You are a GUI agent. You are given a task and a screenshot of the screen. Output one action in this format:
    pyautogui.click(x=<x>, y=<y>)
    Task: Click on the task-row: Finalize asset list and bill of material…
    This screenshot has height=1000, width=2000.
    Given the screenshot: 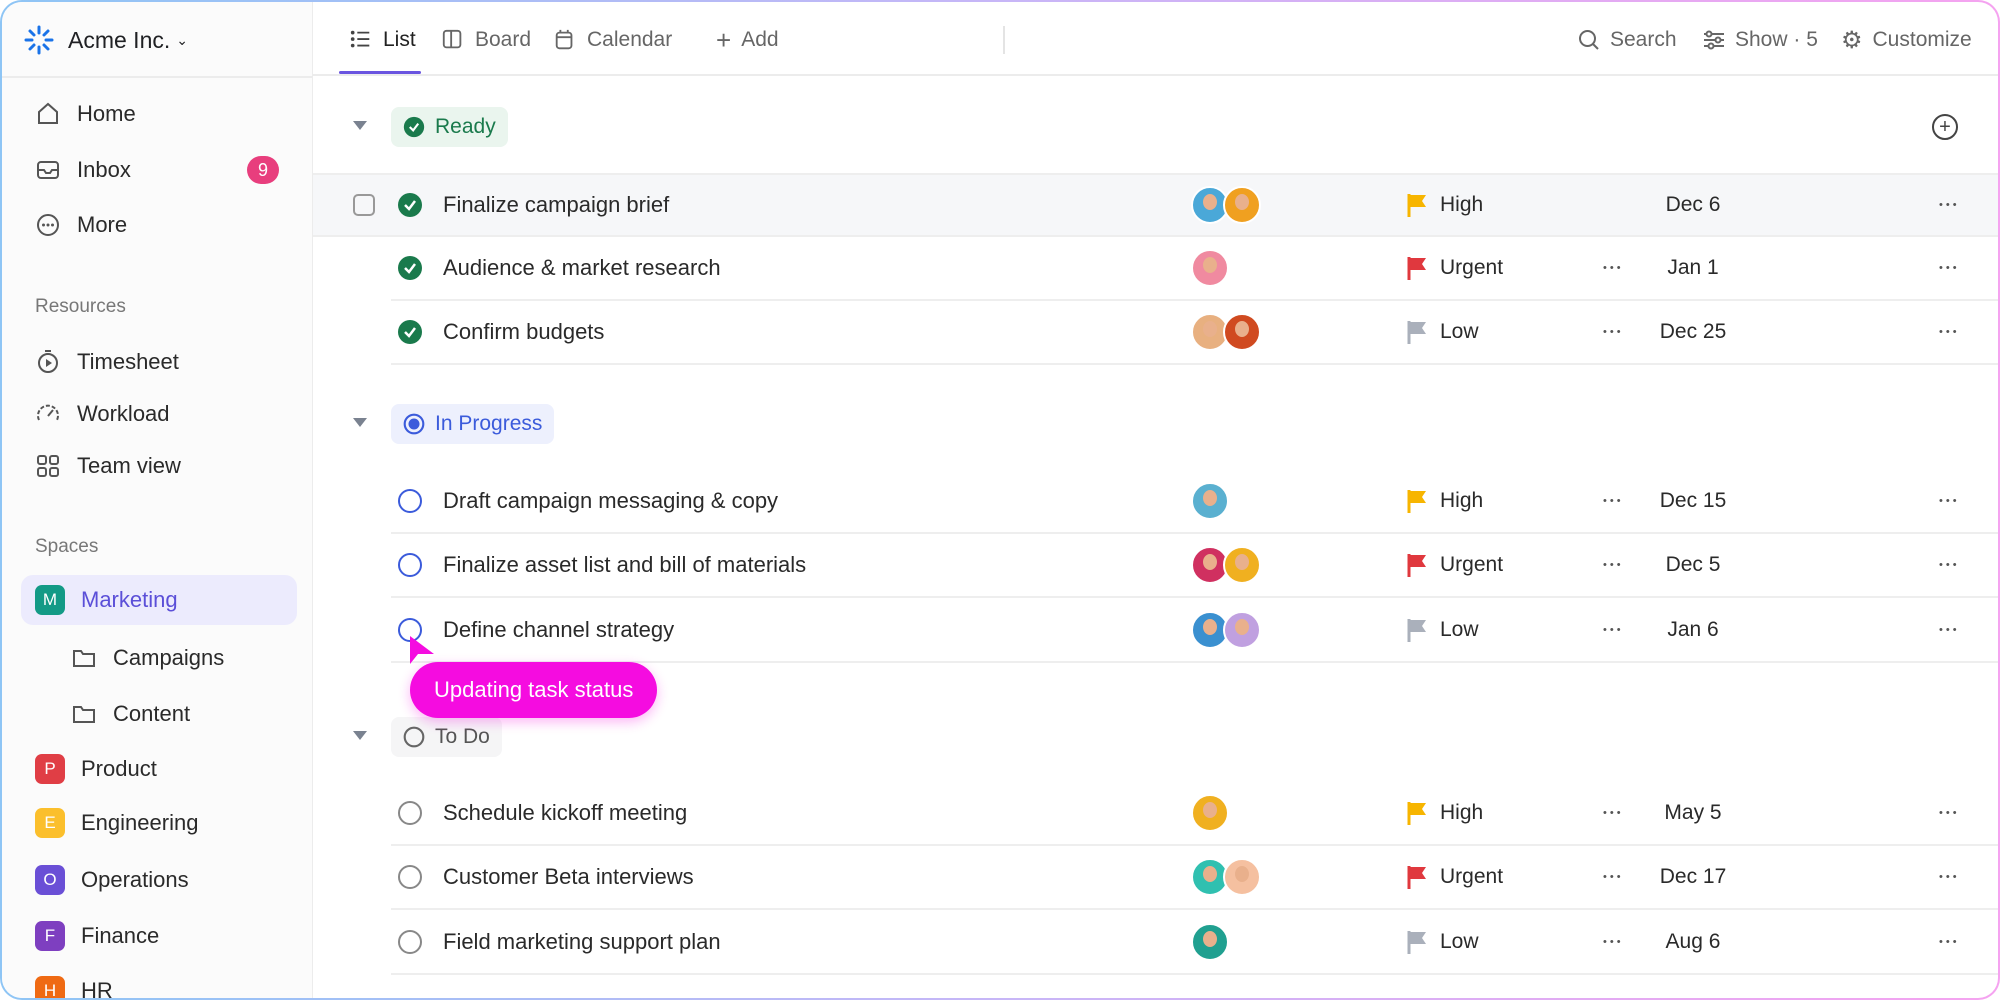 What is the action you would take?
    pyautogui.click(x=1194, y=566)
    